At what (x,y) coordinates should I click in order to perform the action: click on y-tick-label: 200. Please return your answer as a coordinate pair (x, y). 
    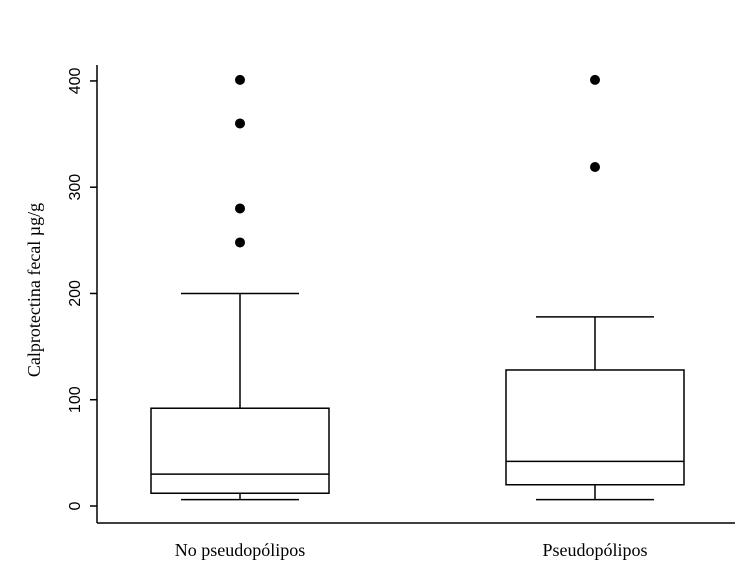
    Looking at the image, I should click on (75, 293).